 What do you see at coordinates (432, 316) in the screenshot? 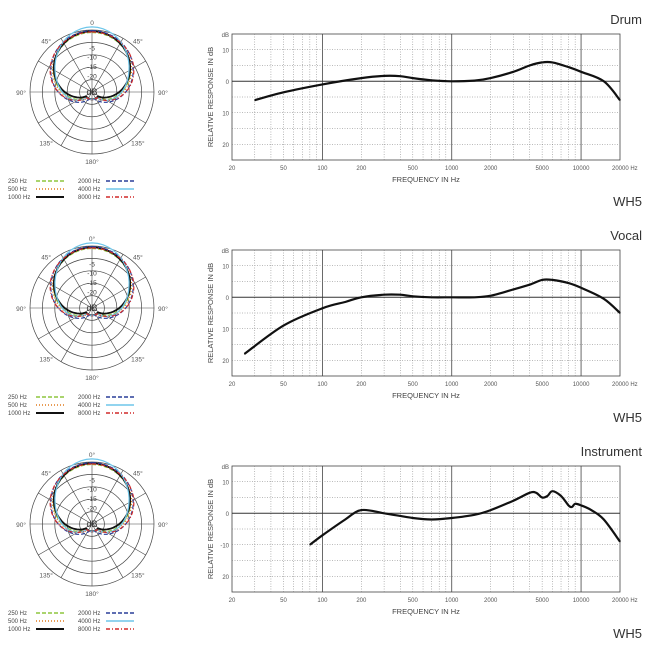
I see `response-curve-line` at bounding box center [432, 316].